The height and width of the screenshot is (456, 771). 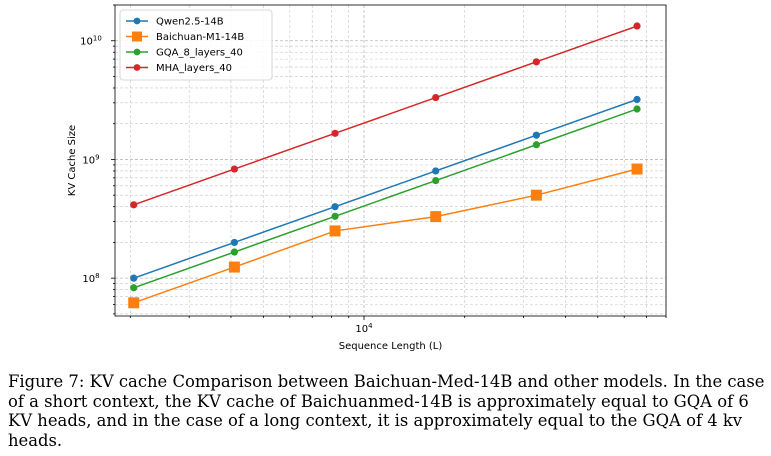 I want to click on legend-label-mha-layers-40: MHA_layers_40, so click(x=194, y=68).